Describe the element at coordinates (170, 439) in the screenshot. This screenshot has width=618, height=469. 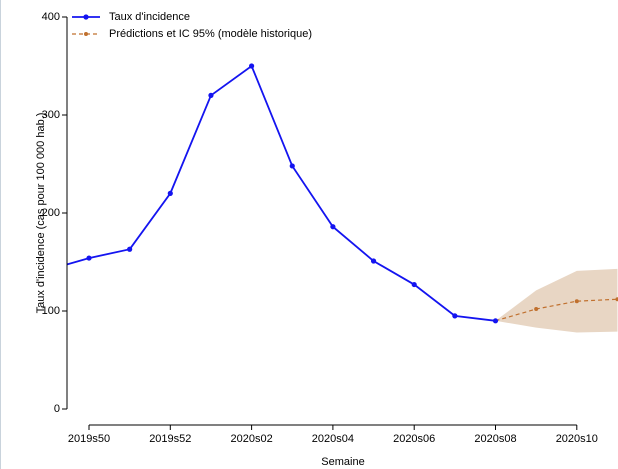
I see `x-tick-label: 2019s52` at that location.